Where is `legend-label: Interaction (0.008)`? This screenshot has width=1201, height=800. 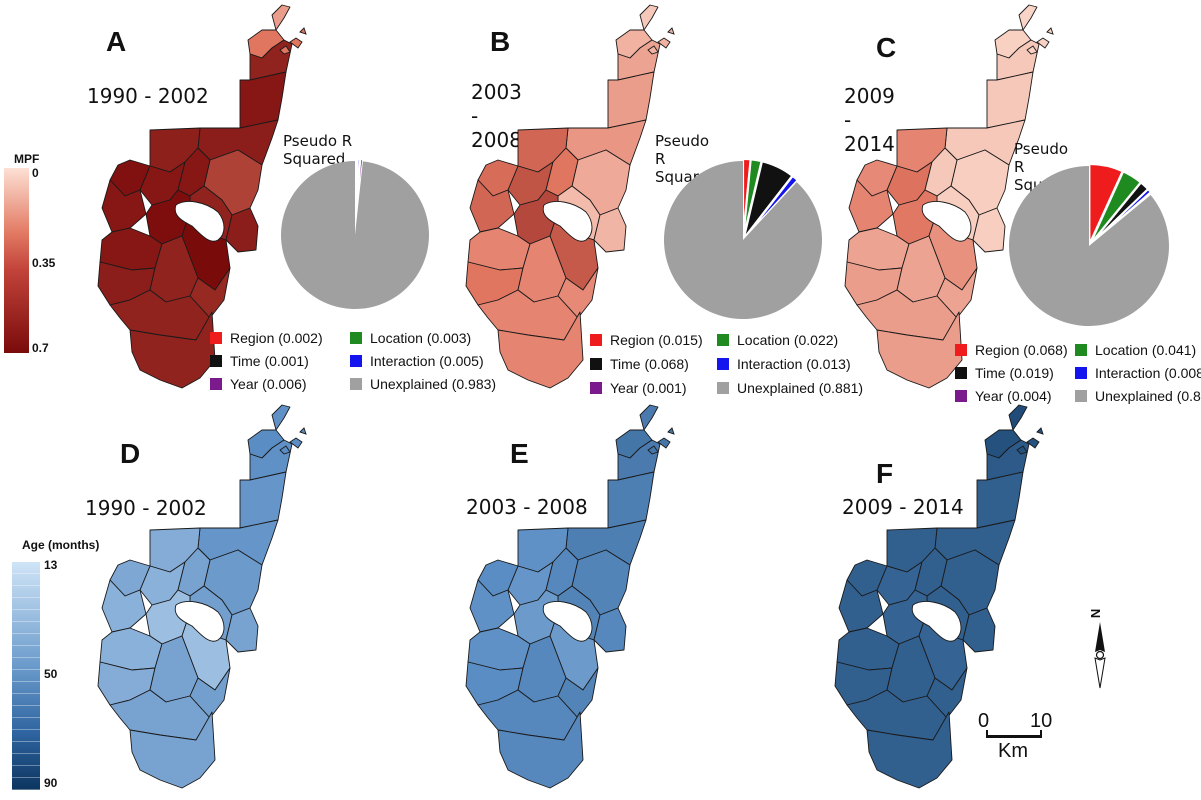
legend-label: Interaction (0.008) is located at coordinates (1148, 373).